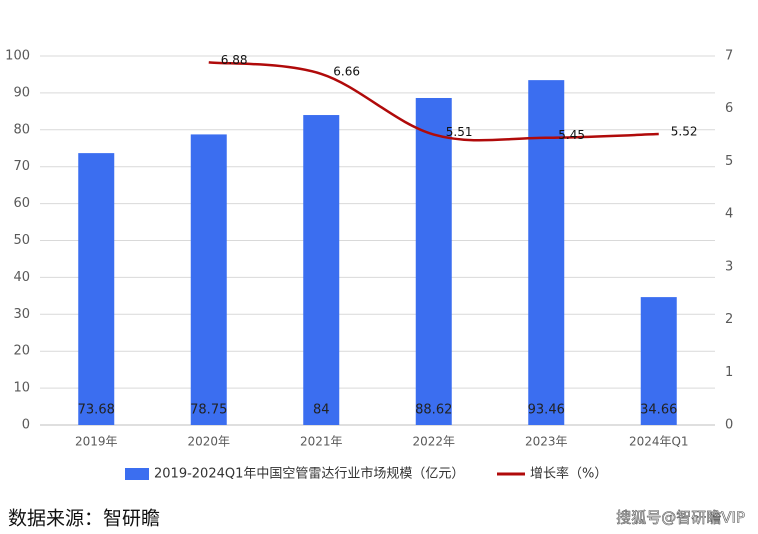 The image size is (758, 534). I want to click on bar-value-label: 34.66, so click(658, 410).